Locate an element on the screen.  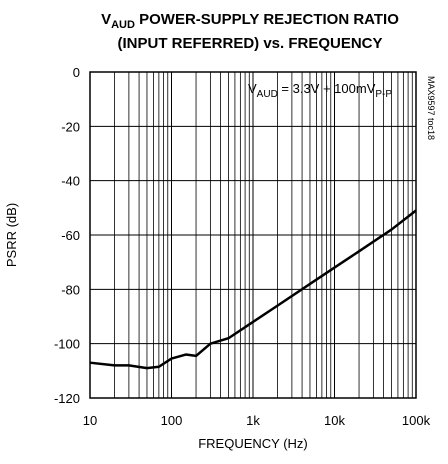
y-tick-label: 0 is located at coordinates (76, 72).